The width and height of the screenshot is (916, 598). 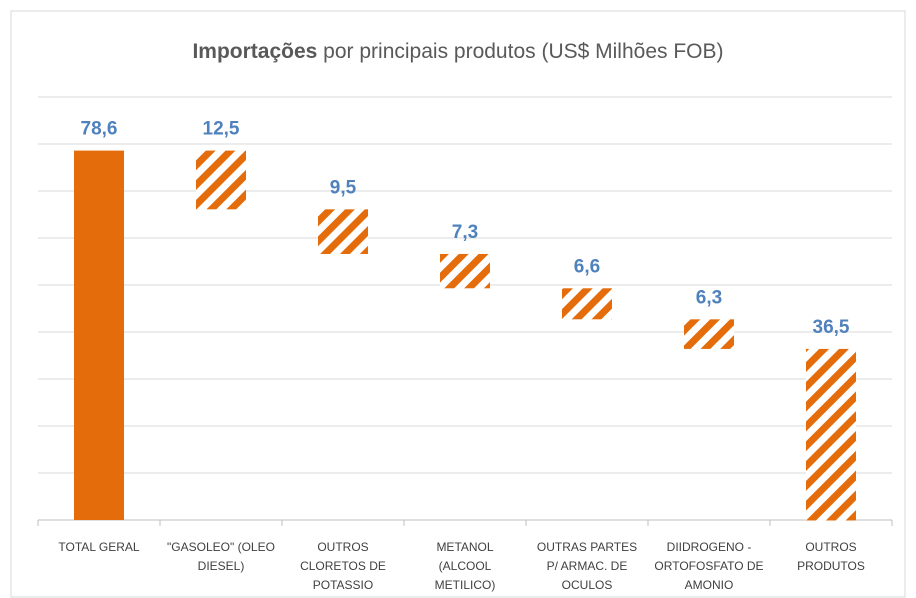 What do you see at coordinates (831, 327) in the screenshot?
I see `value-label: 36,5` at bounding box center [831, 327].